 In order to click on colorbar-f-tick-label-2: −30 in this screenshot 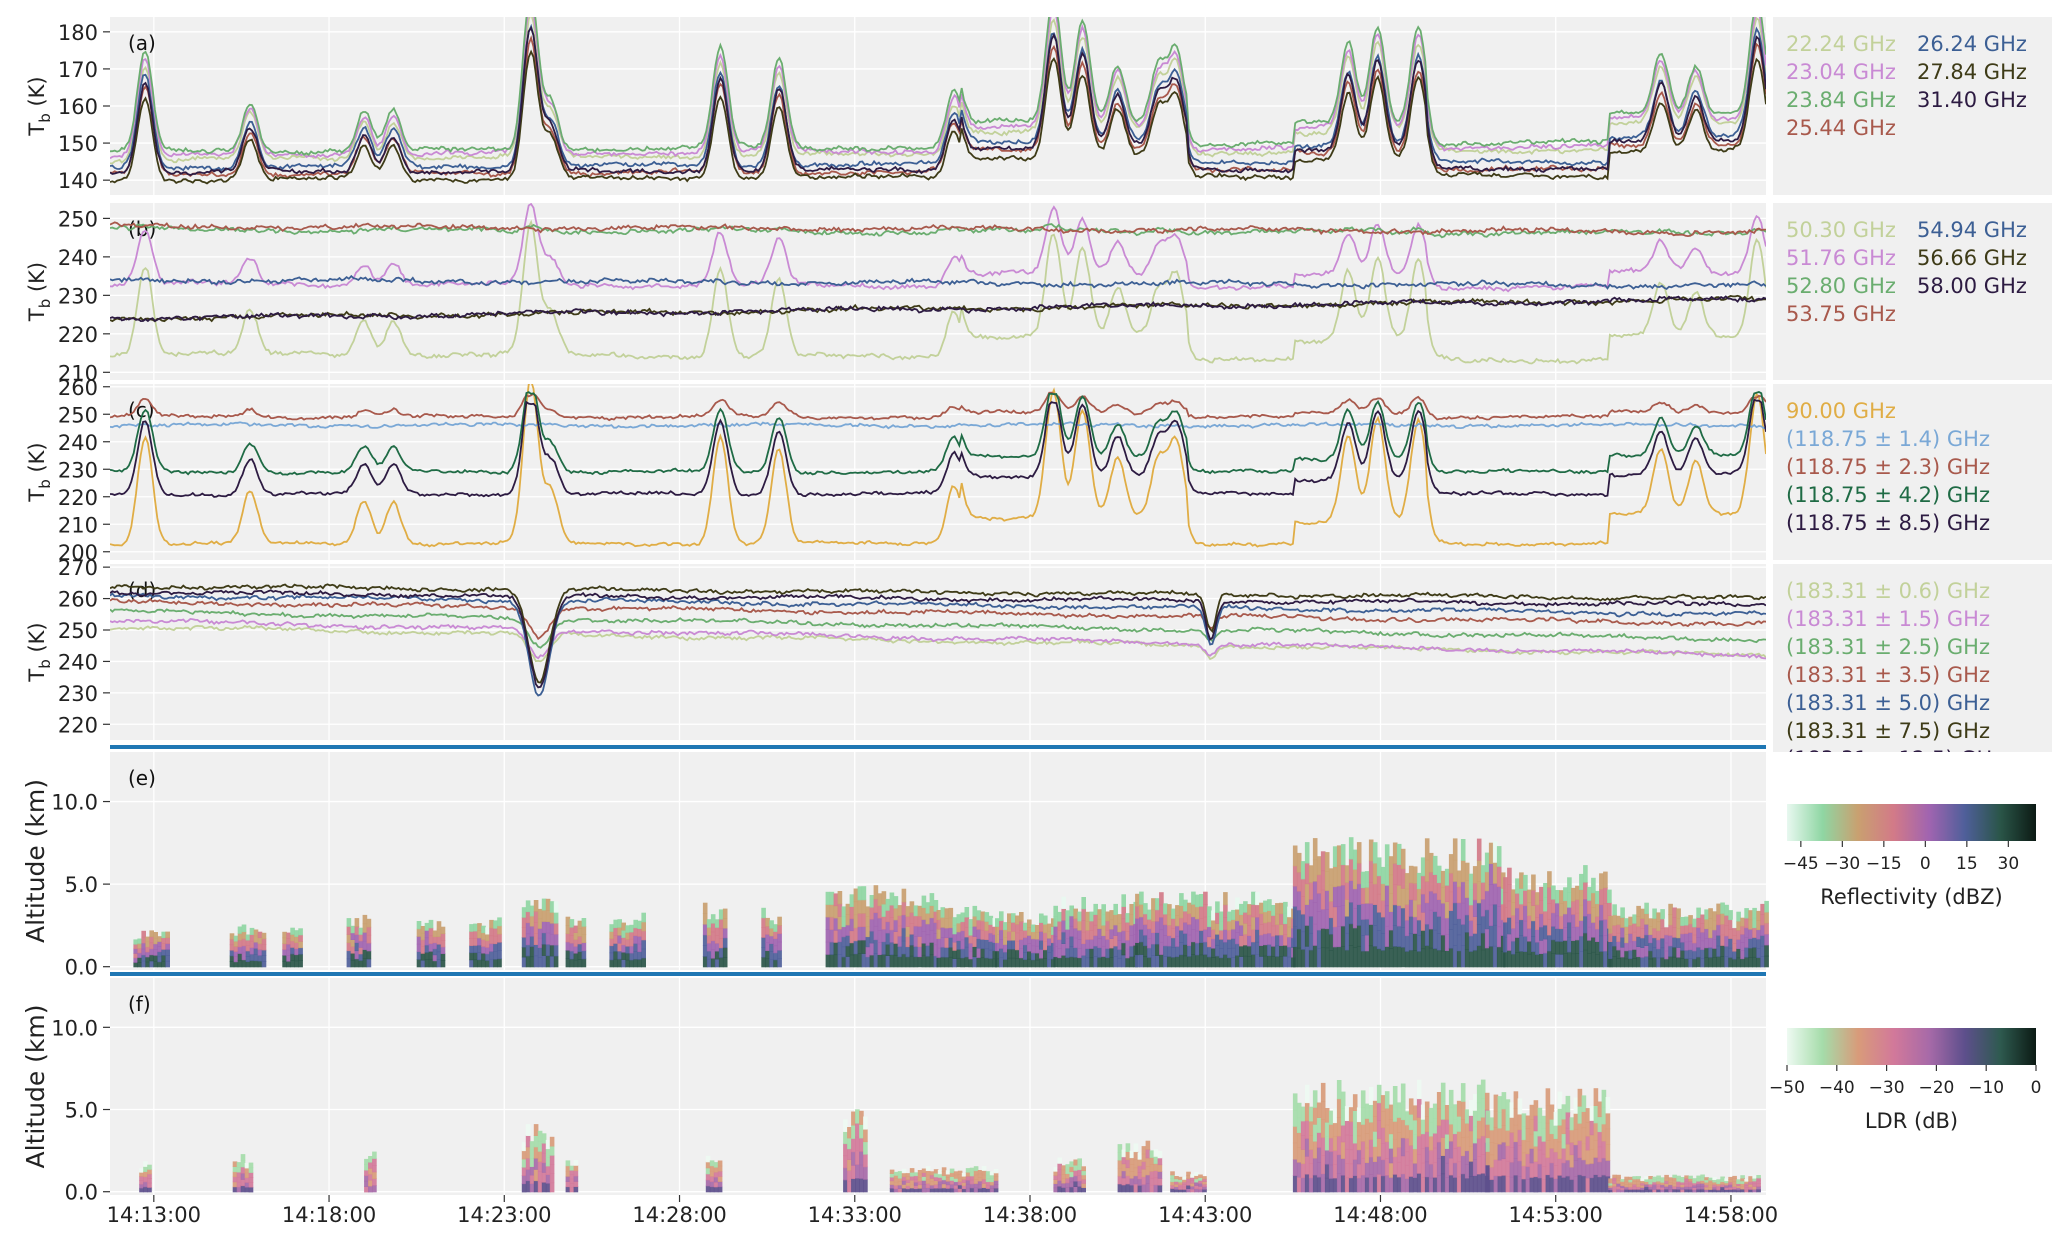, I will do `click(1887, 1088)`.